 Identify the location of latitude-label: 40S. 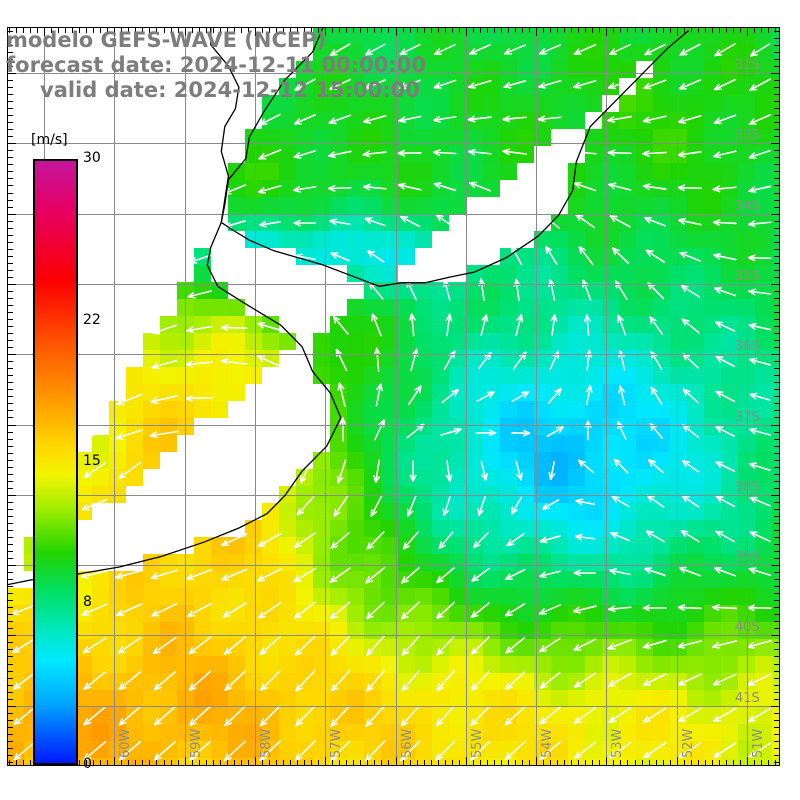
(747, 628).